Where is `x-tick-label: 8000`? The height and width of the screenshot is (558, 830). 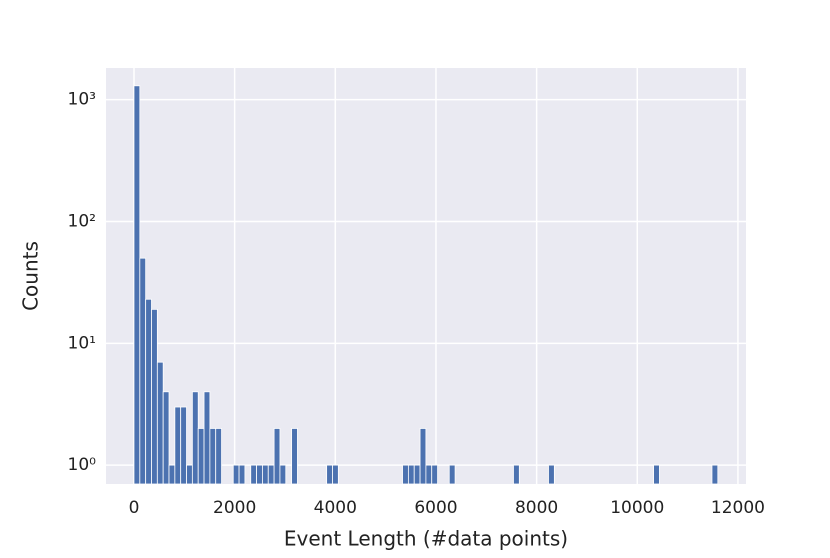
x-tick-label: 8000 is located at coordinates (536, 508).